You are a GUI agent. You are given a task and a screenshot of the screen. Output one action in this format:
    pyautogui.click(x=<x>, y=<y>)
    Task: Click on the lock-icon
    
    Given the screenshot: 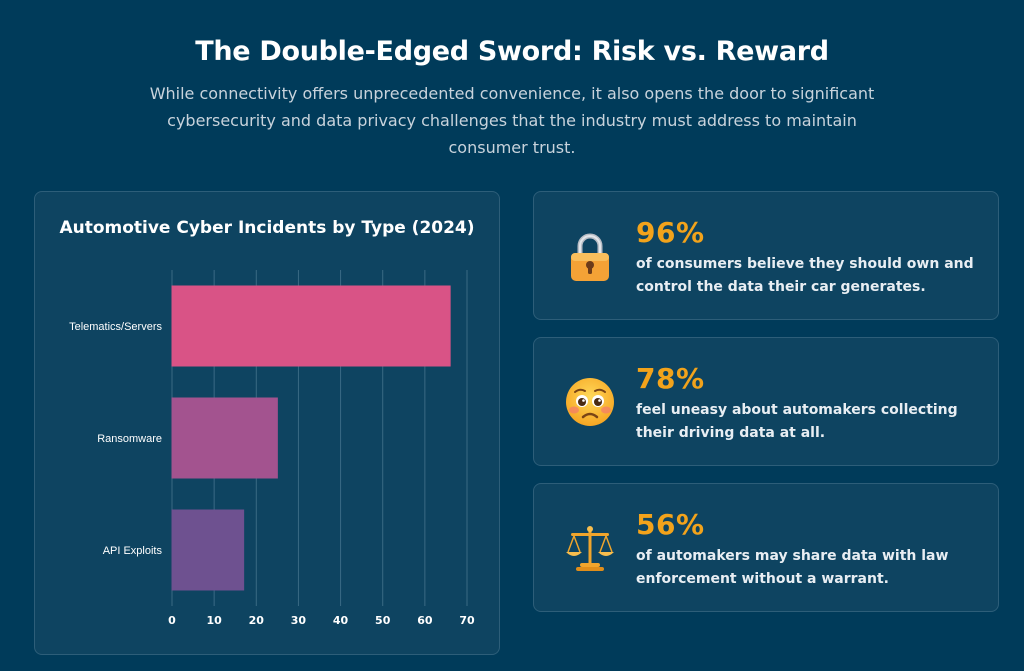 What is the action you would take?
    pyautogui.click(x=590, y=256)
    